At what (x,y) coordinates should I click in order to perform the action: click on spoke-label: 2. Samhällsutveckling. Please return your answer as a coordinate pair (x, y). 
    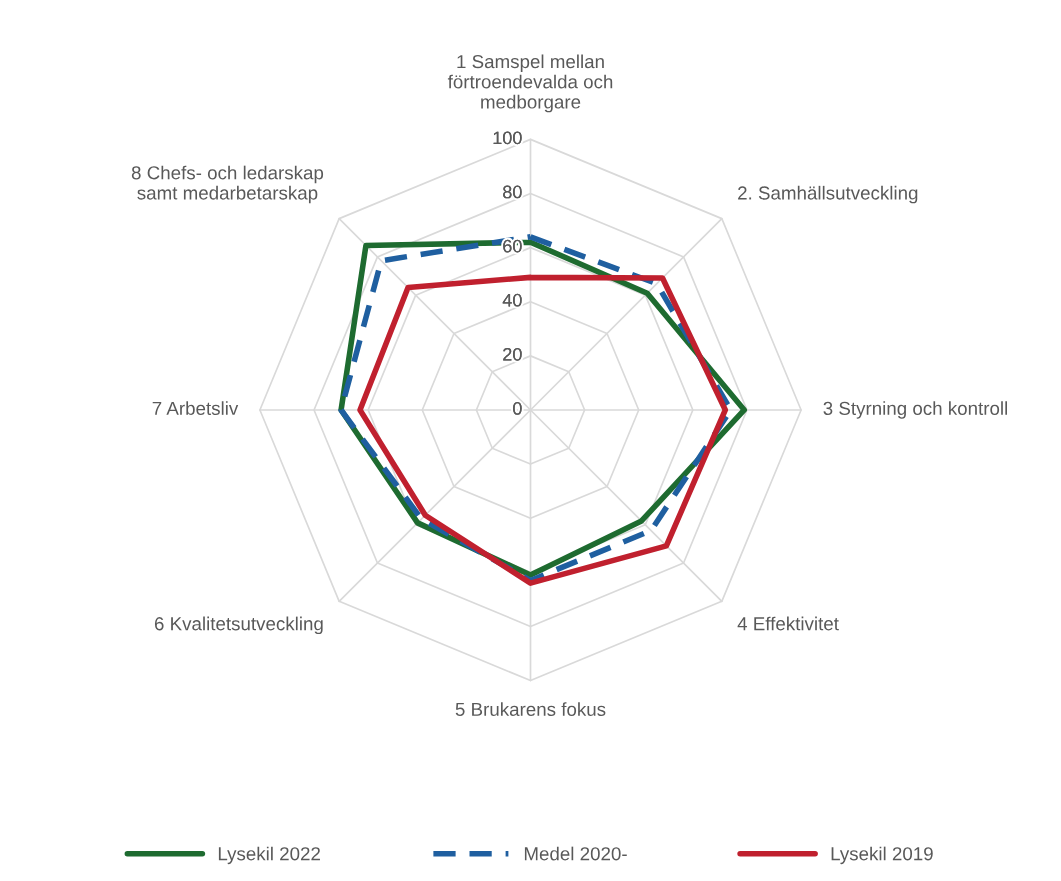
    Looking at the image, I should click on (828, 194).